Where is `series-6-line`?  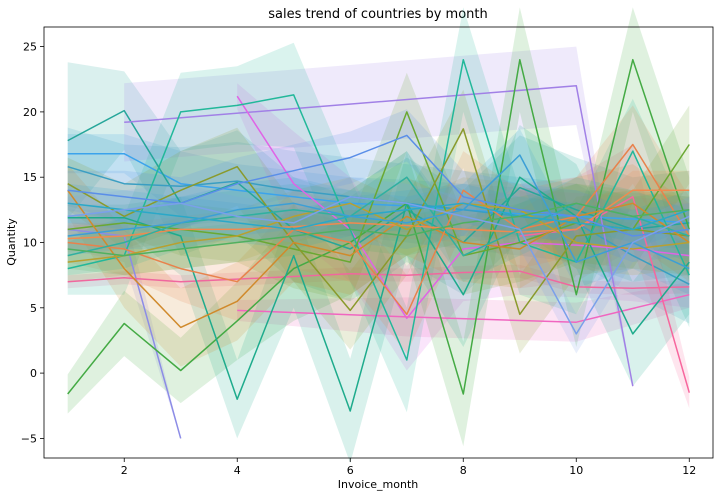 series-6-line is located at coordinates (463, 308).